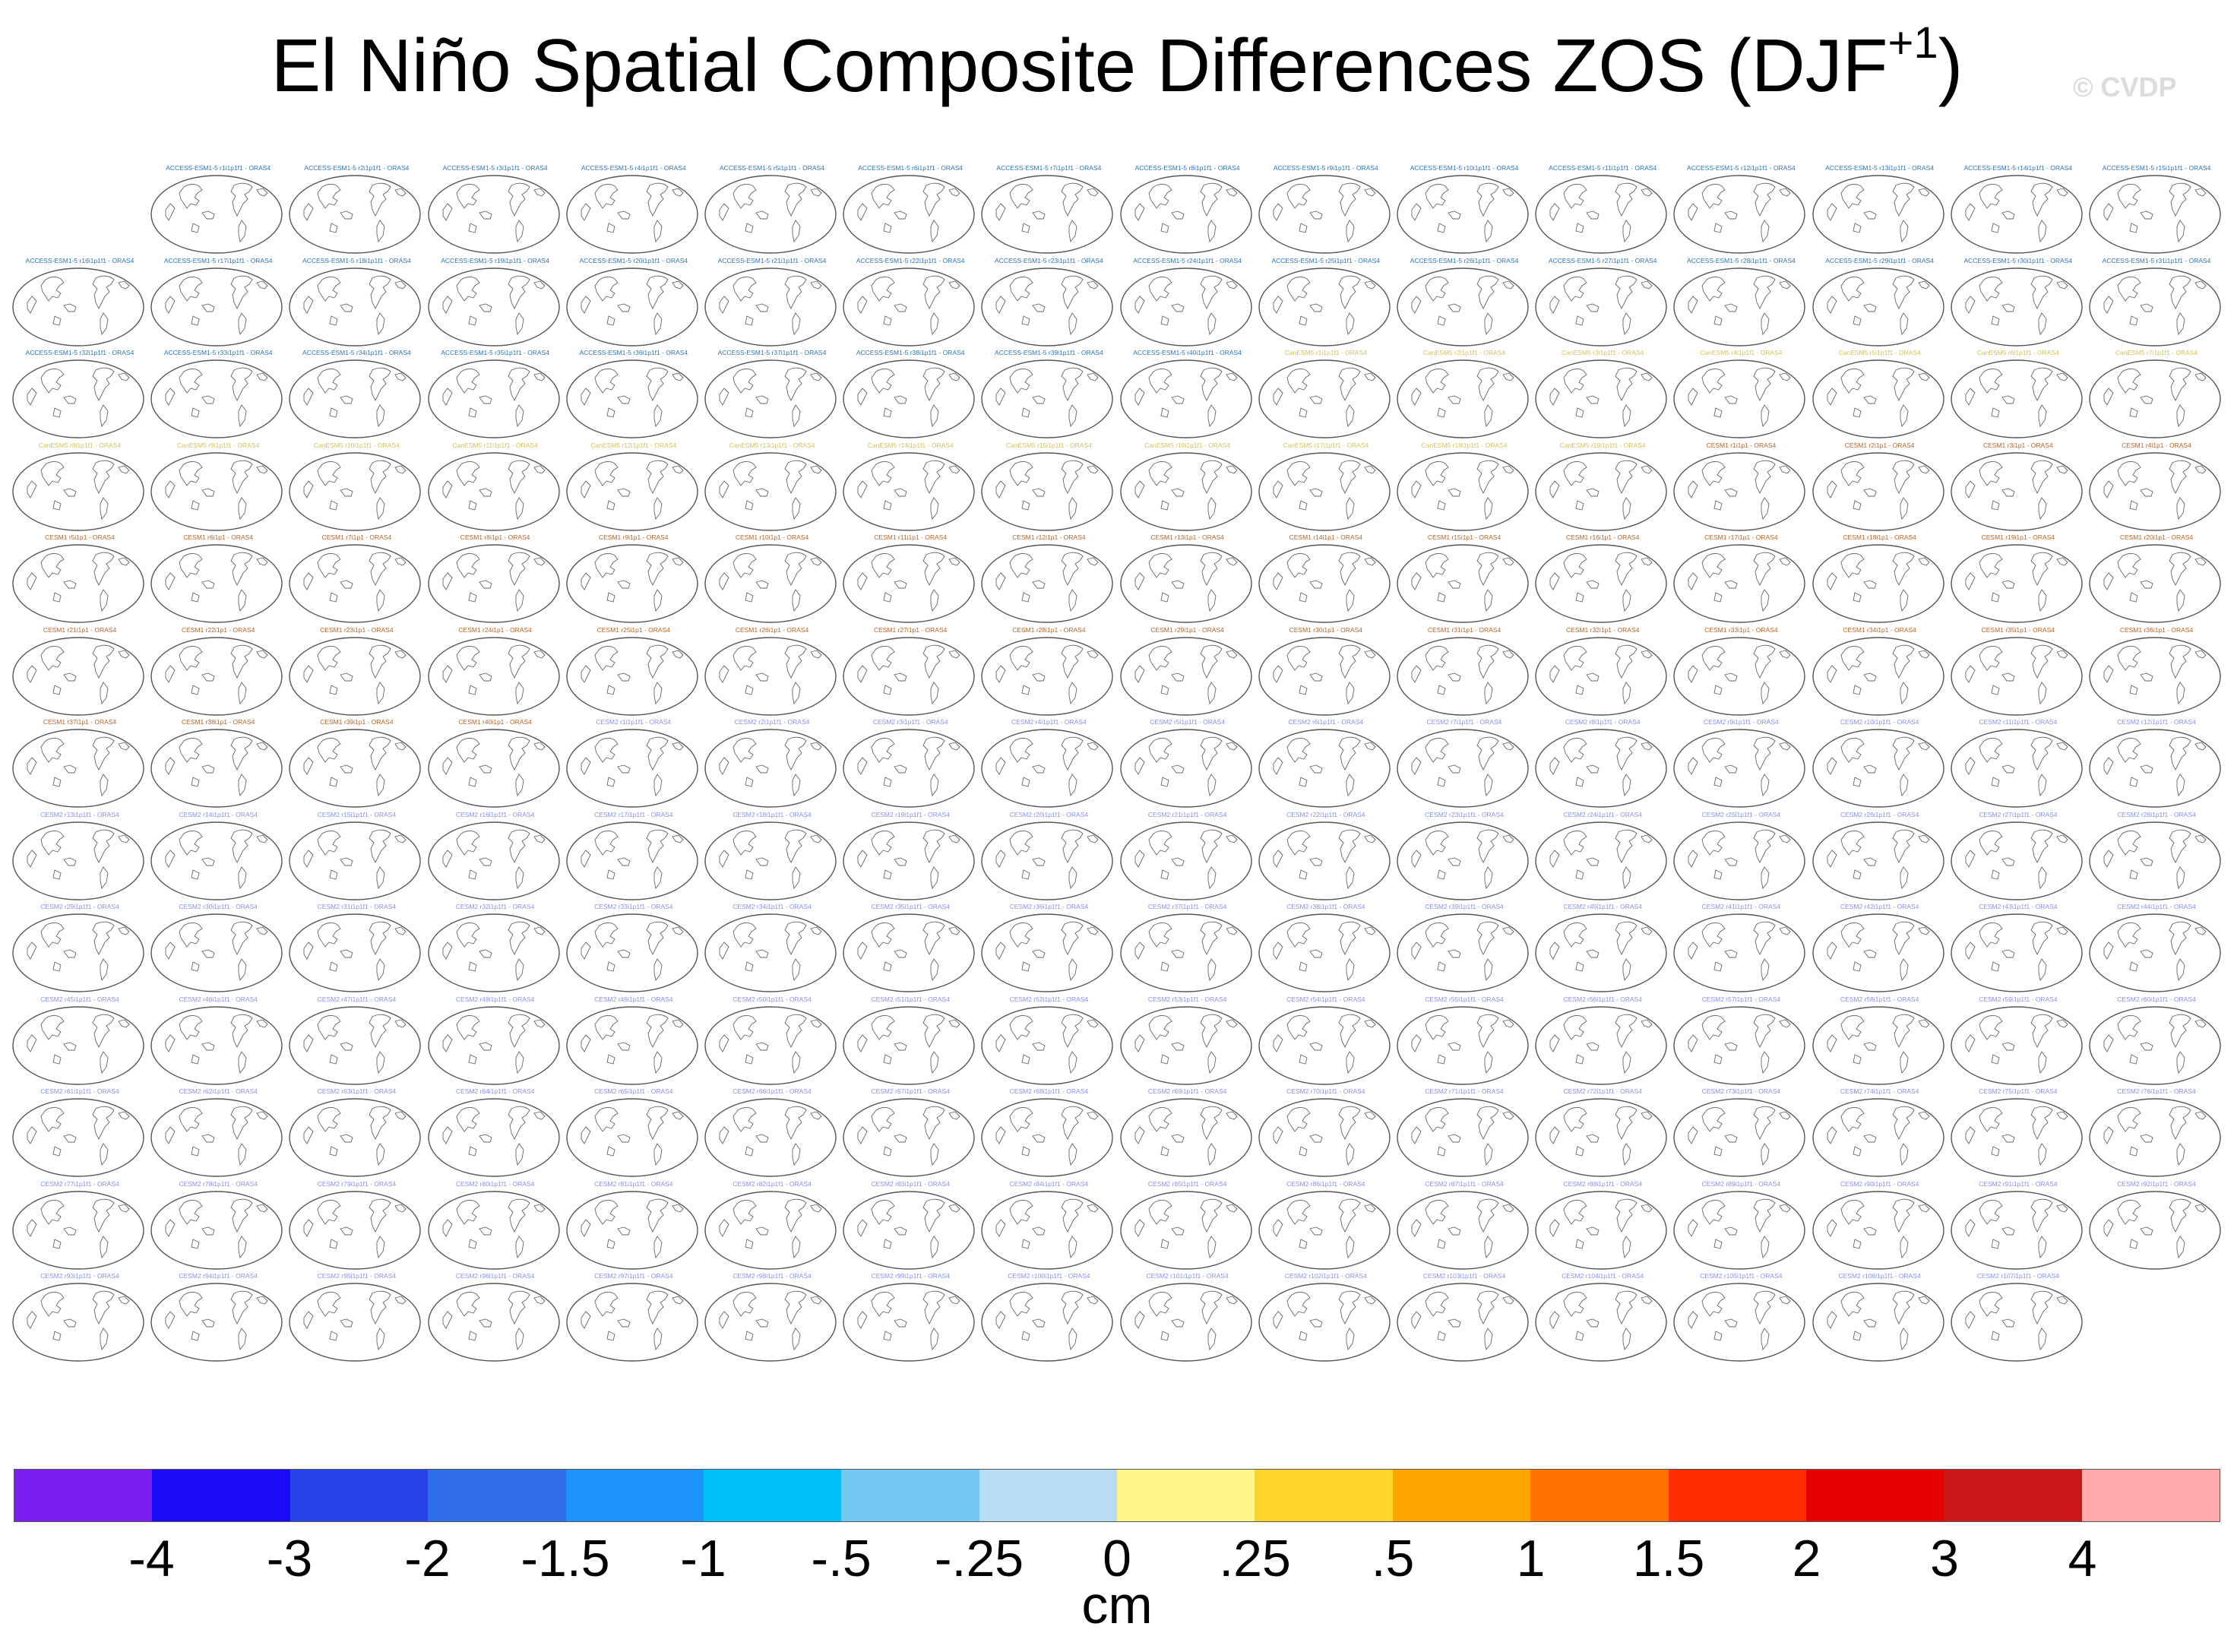 Image resolution: width=2234 pixels, height=1652 pixels. Describe the element at coordinates (218, 303) in the screenshot. I see `map-panel: ACCESS-ESM1-5 r17i1p1f1 - ORAS4` at that location.